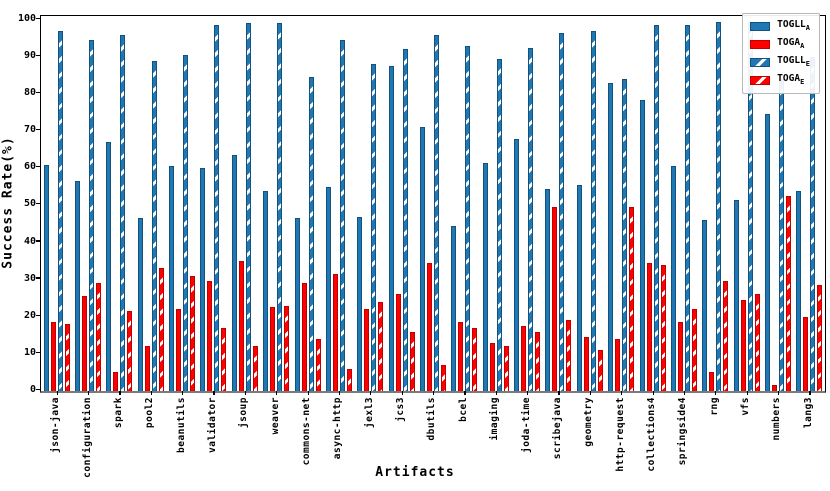 This screenshot has width=830, height=491. Describe the element at coordinates (29, 352) in the screenshot. I see `y-tick-label: 10` at that location.